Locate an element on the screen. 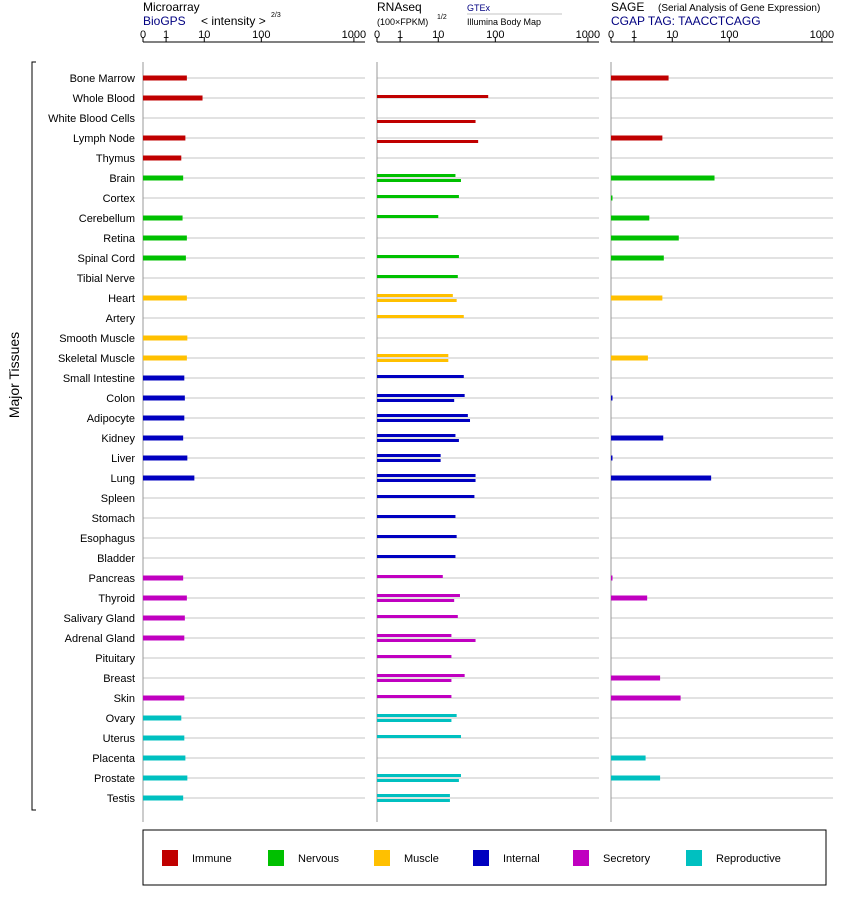 The width and height of the screenshot is (842, 900). sage-tag: CGAP TAG: TAACCTCAGG is located at coordinates (686, 21).